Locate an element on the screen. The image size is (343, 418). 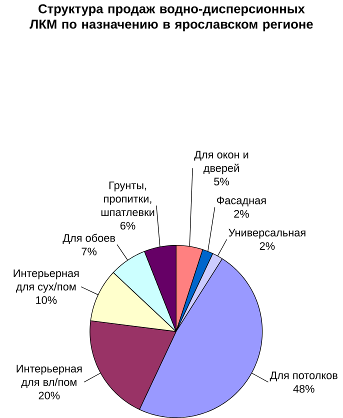
slice-label: Грунты, пропитки, шпатлевки is located at coordinates (127, 199).